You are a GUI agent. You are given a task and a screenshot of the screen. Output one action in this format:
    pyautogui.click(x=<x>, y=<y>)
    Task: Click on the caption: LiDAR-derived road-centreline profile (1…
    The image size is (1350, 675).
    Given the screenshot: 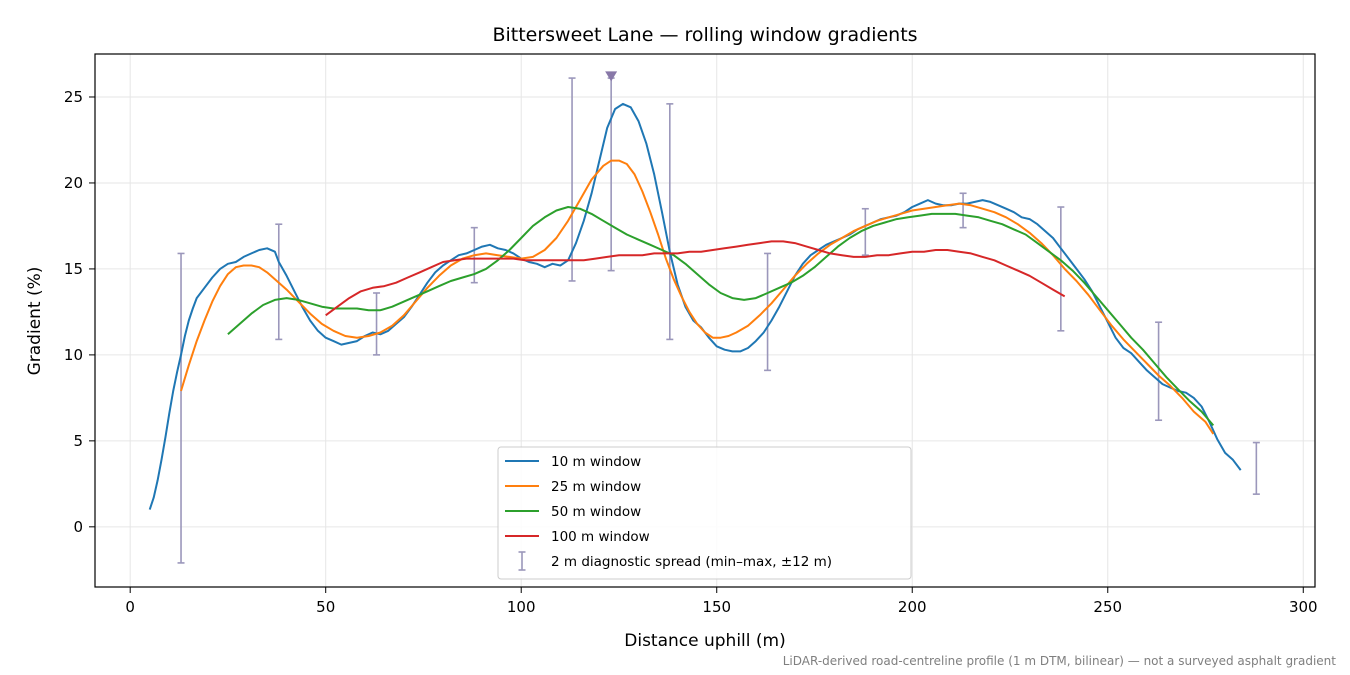 What is the action you would take?
    pyautogui.click(x=1060, y=661)
    